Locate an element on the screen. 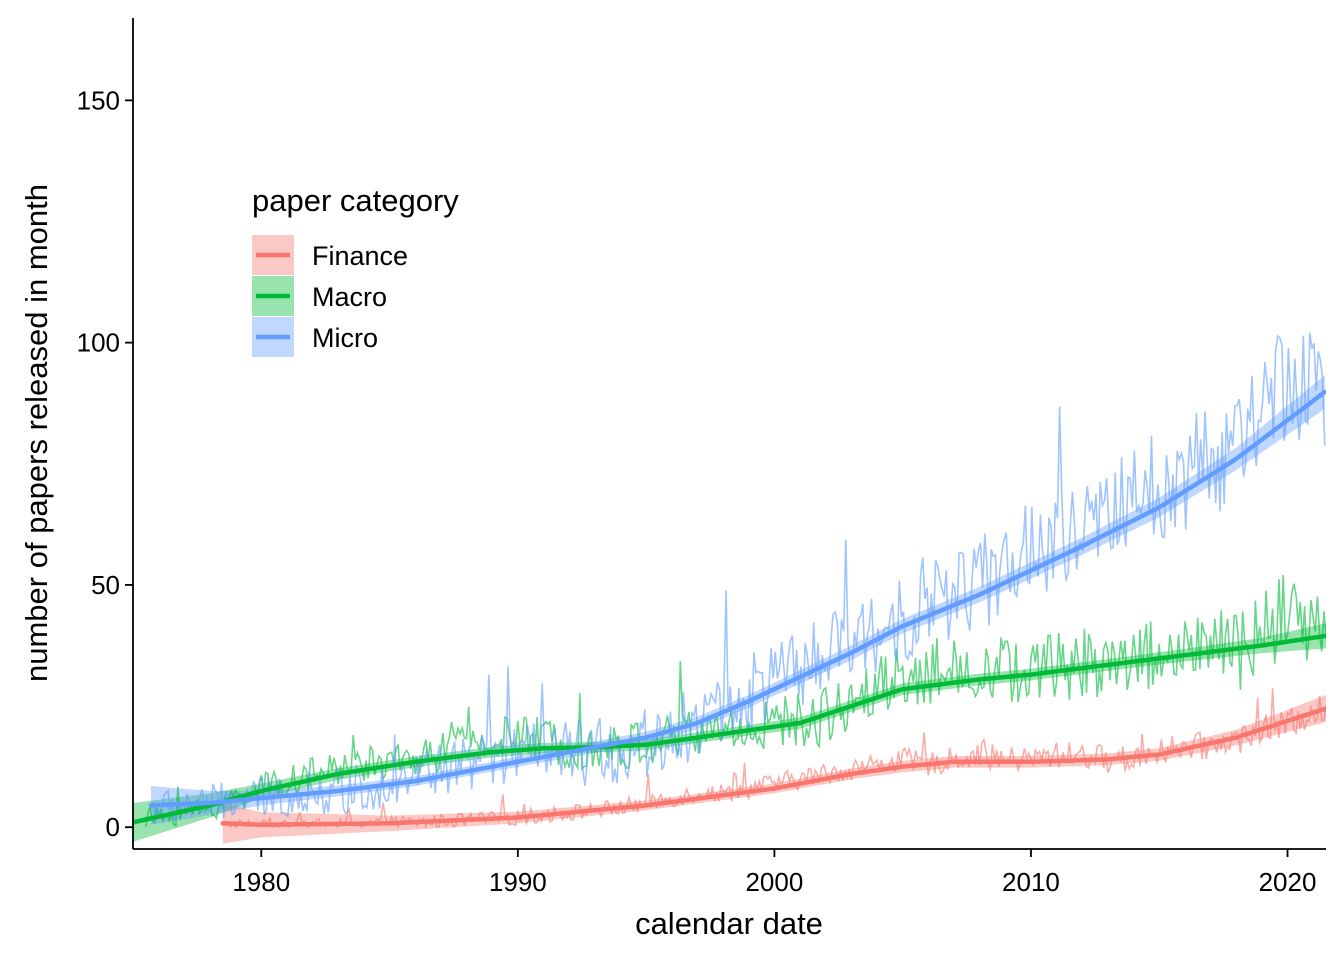 Image resolution: width=1344 pixels, height=960 pixels. x-tick-label: 2000 is located at coordinates (774, 882).